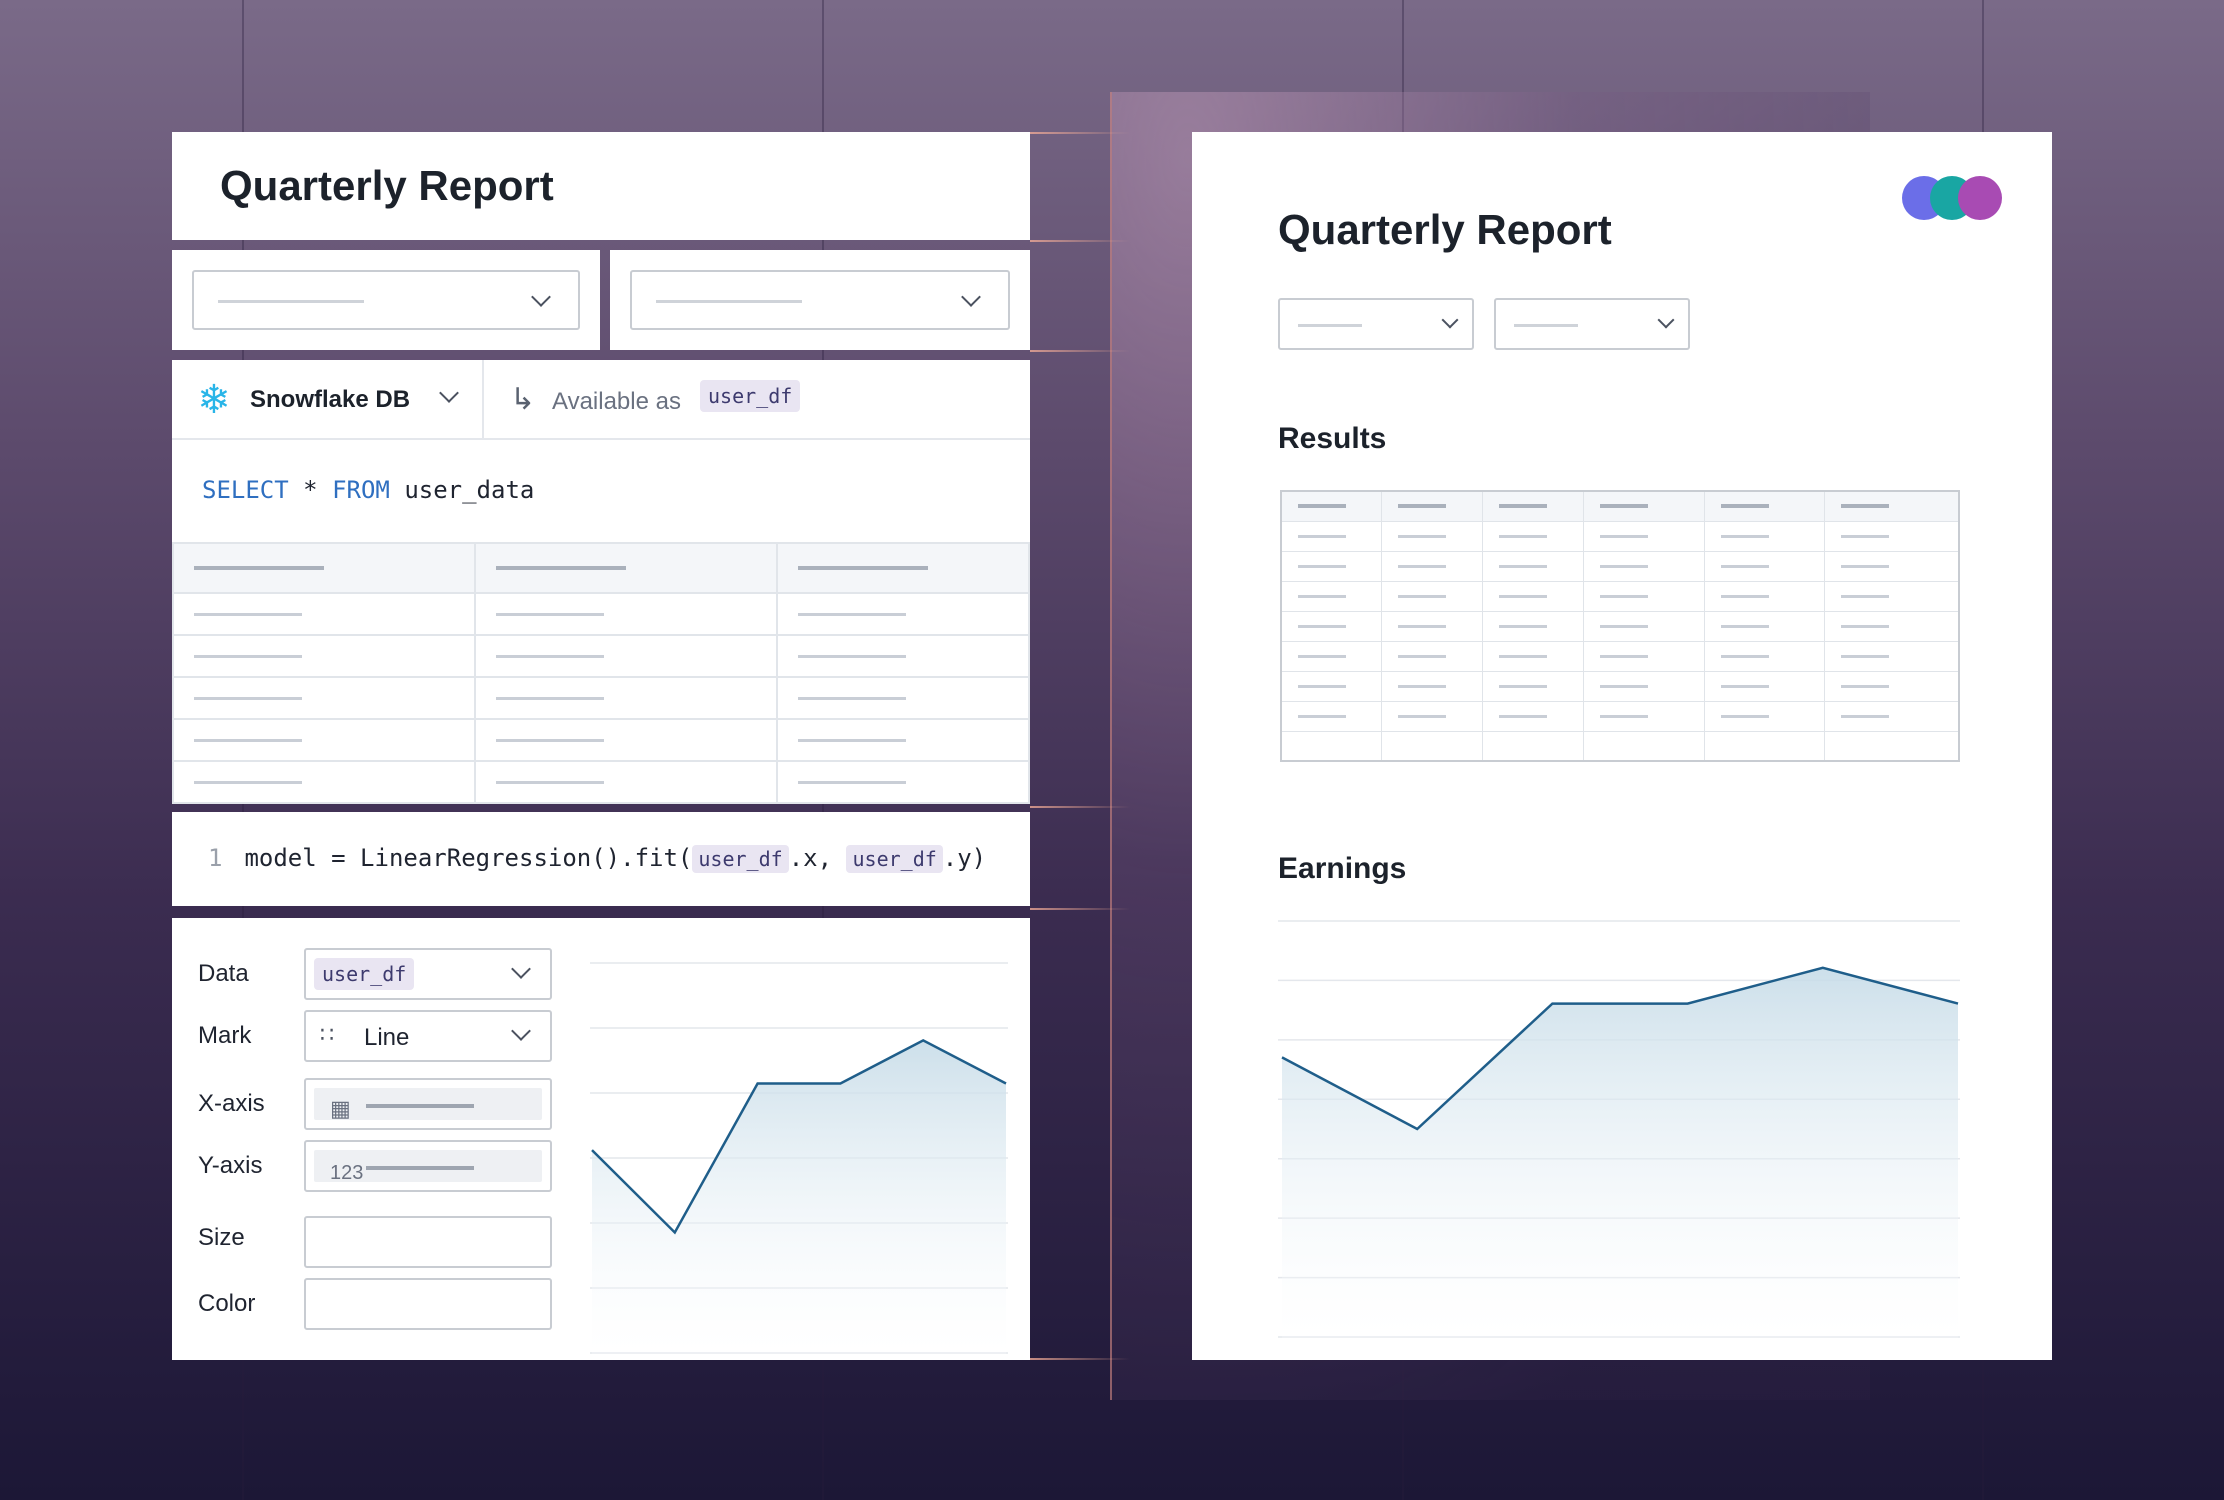 This screenshot has width=2224, height=1500. Describe the element at coordinates (1620, 1048) in the screenshot. I see `series-line` at that location.